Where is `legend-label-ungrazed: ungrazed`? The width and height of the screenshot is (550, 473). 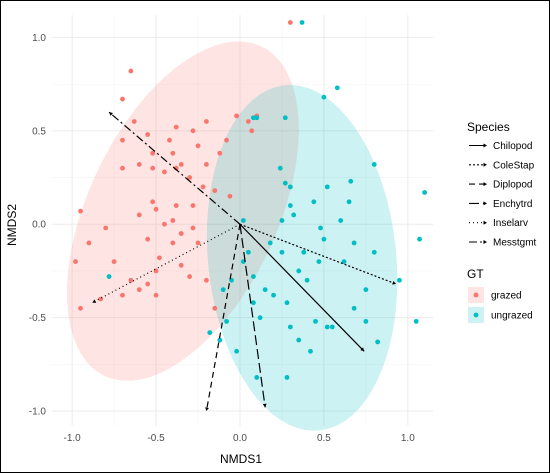 legend-label-ungrazed: ungrazed is located at coordinates (512, 316).